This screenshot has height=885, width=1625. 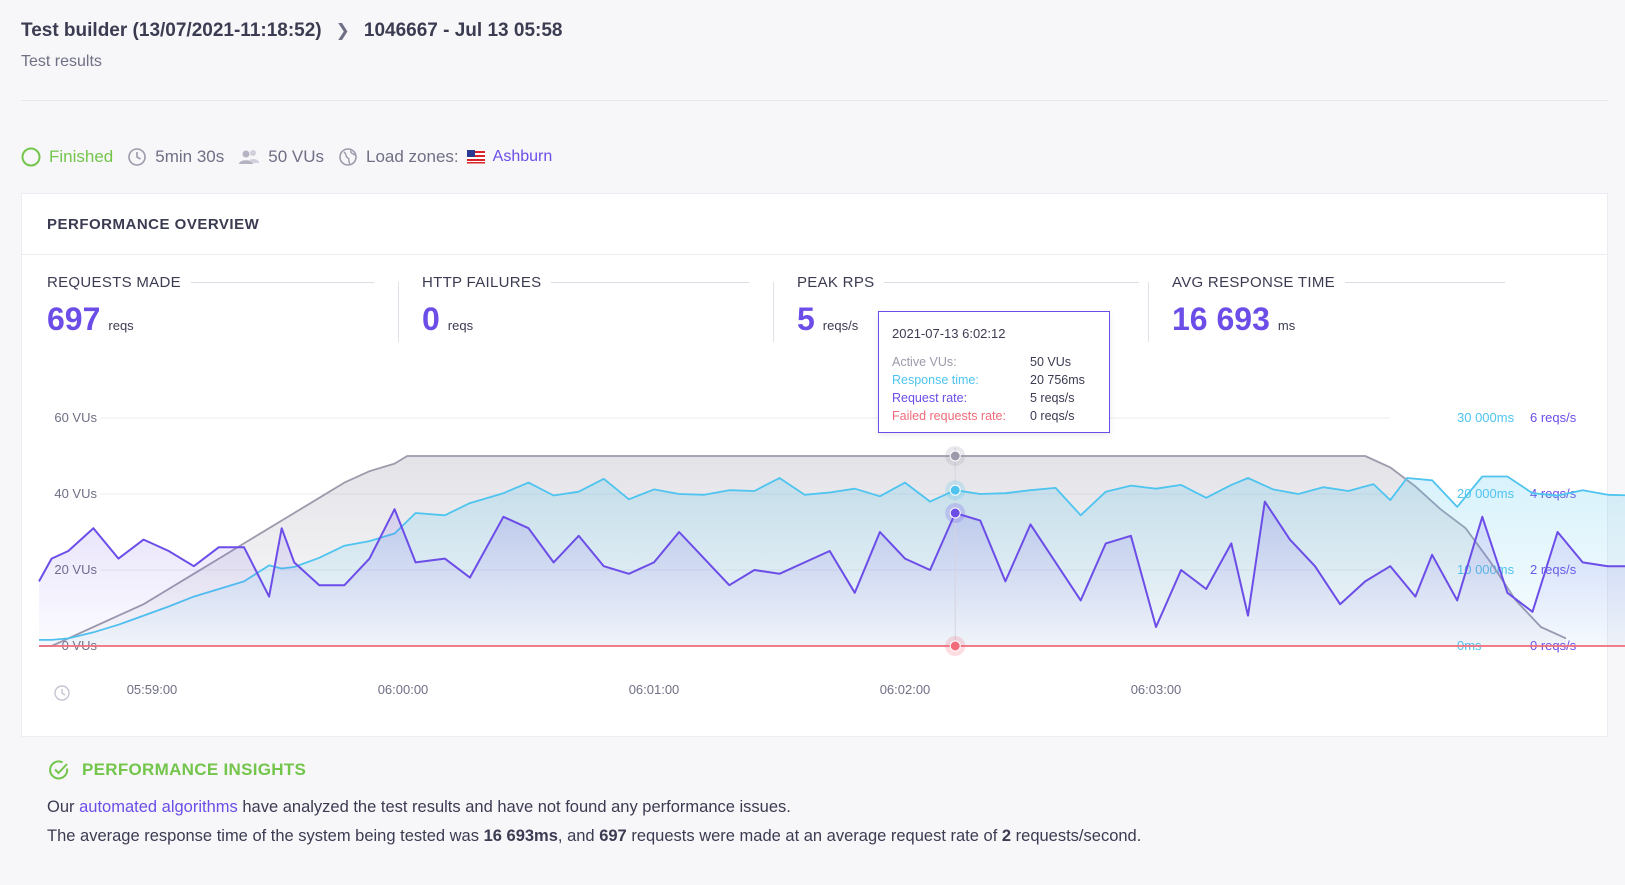 What do you see at coordinates (840, 325) in the screenshot?
I see `metric-unit: reqs/s` at bounding box center [840, 325].